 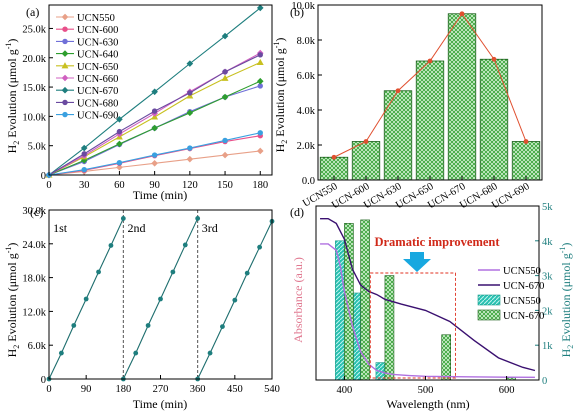 I want to click on legend-label: UCN-640, so click(x=97, y=55).